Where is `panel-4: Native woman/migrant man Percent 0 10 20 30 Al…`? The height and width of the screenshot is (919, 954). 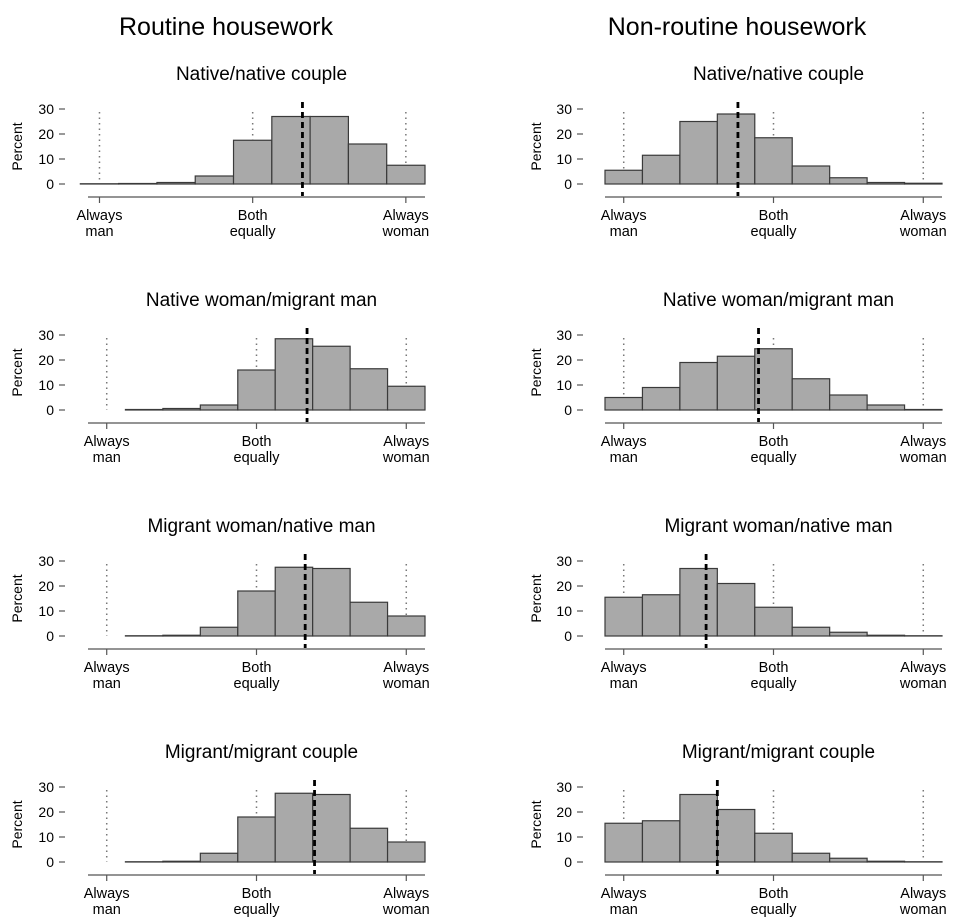 panel-4: Native woman/migrant man Percent 0 10 20 30 Al… is located at coordinates (737, 378).